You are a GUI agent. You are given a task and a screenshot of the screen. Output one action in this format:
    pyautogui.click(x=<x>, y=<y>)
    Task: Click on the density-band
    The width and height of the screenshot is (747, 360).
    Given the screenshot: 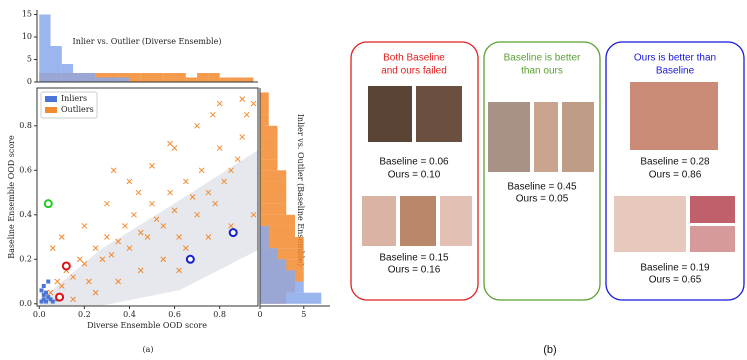 What is the action you would take?
    pyautogui.click(x=149, y=228)
    